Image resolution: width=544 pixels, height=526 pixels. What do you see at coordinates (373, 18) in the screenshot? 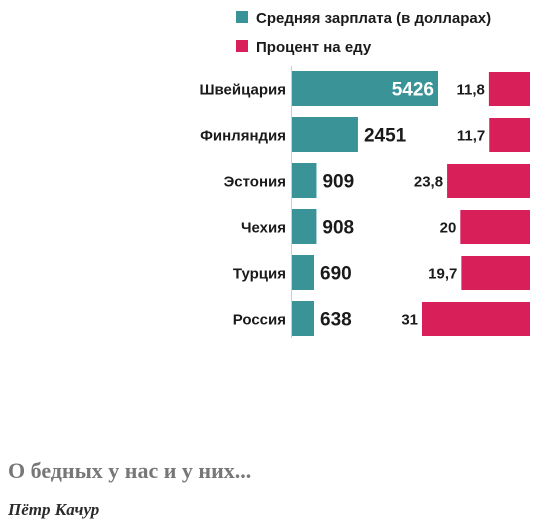
I see `legend-label-1: Средняя зарплата (в долларах)` at bounding box center [373, 18].